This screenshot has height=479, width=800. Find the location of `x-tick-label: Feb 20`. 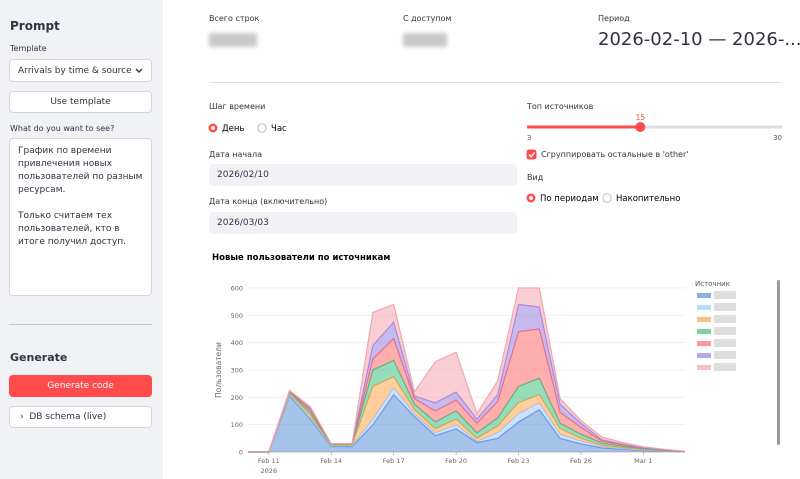

x-tick-label: Feb 20 is located at coordinates (456, 461).